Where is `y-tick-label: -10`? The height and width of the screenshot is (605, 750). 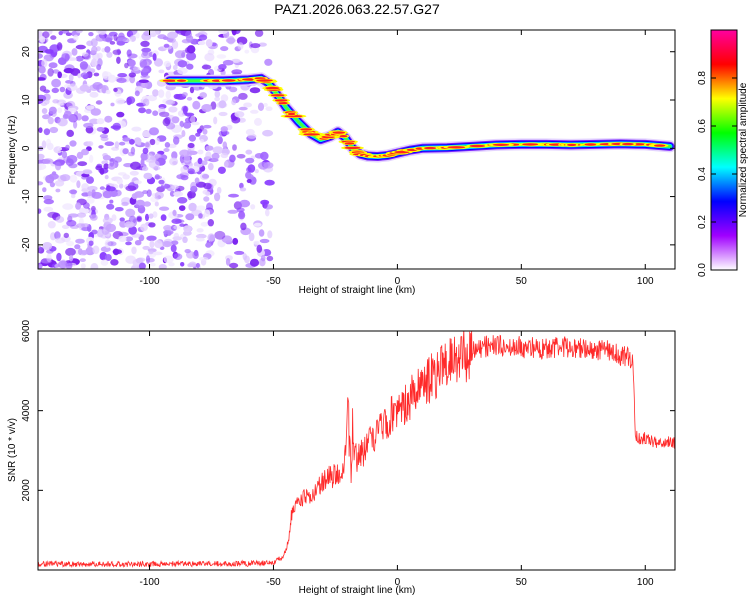 y-tick-label: -10 is located at coordinates (26, 196).